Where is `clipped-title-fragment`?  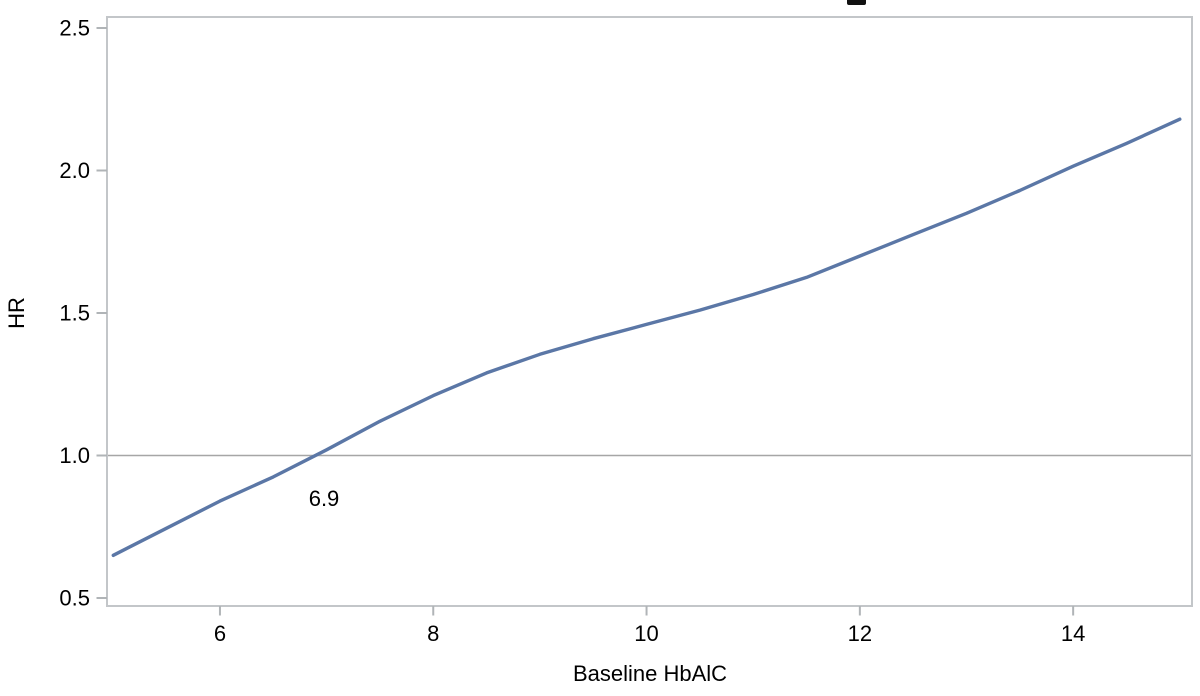 clipped-title-fragment is located at coordinates (856, 2).